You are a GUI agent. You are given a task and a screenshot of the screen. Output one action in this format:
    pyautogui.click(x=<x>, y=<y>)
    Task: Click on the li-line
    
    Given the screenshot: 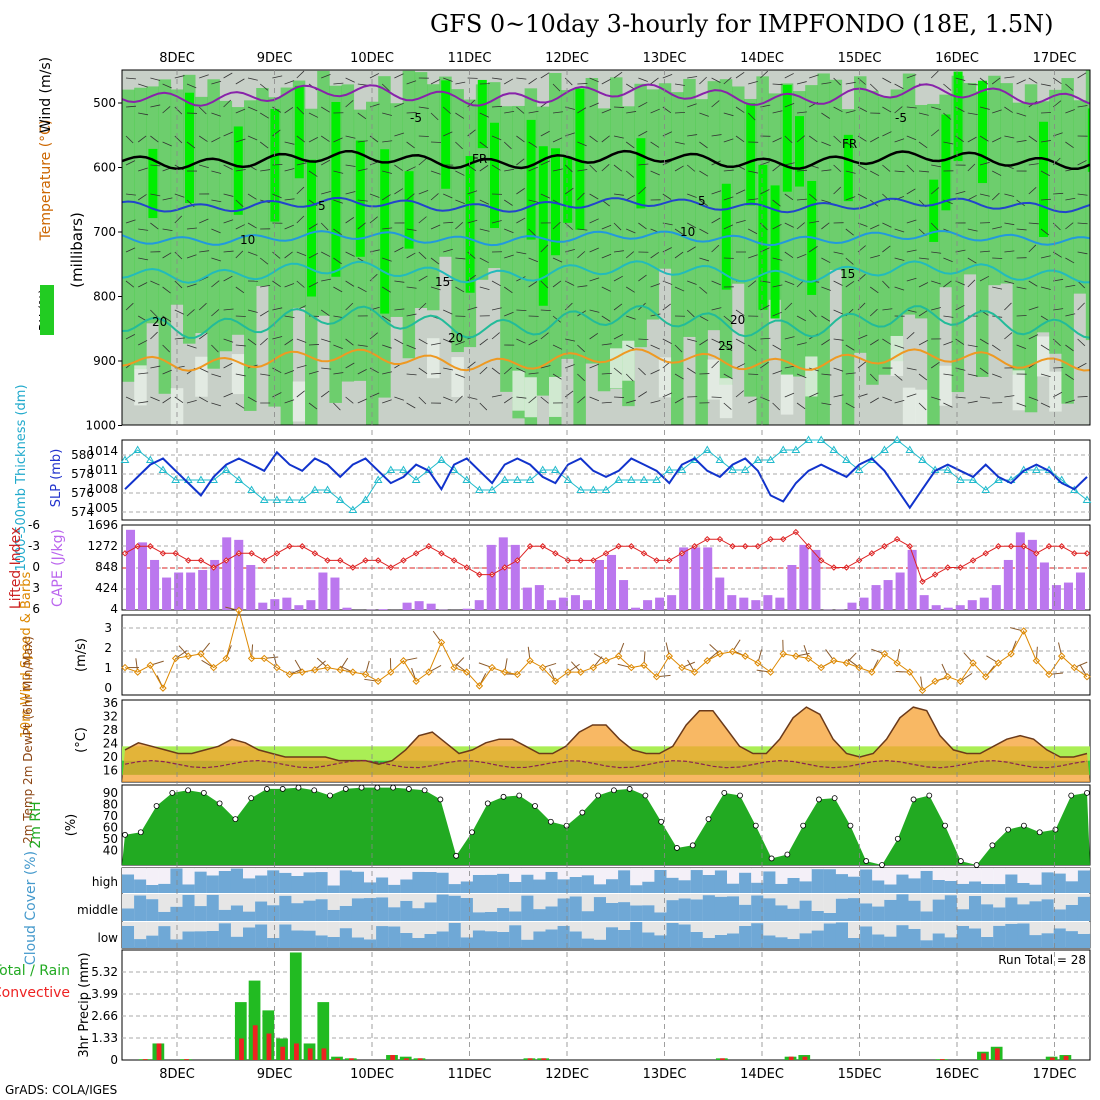 What is the action you would take?
    pyautogui.click(x=605, y=557)
    